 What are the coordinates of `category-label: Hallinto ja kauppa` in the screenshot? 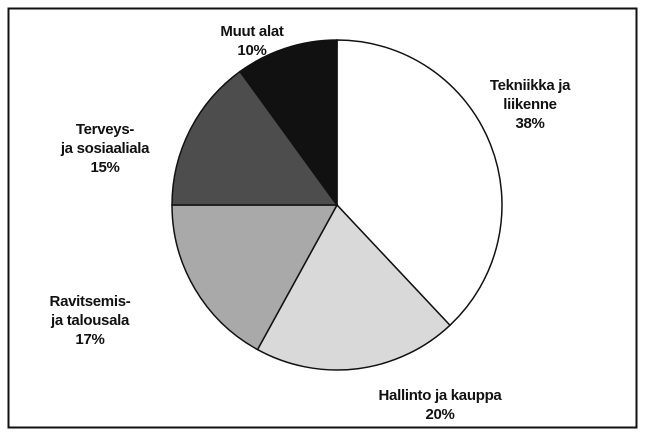 It's located at (440, 395).